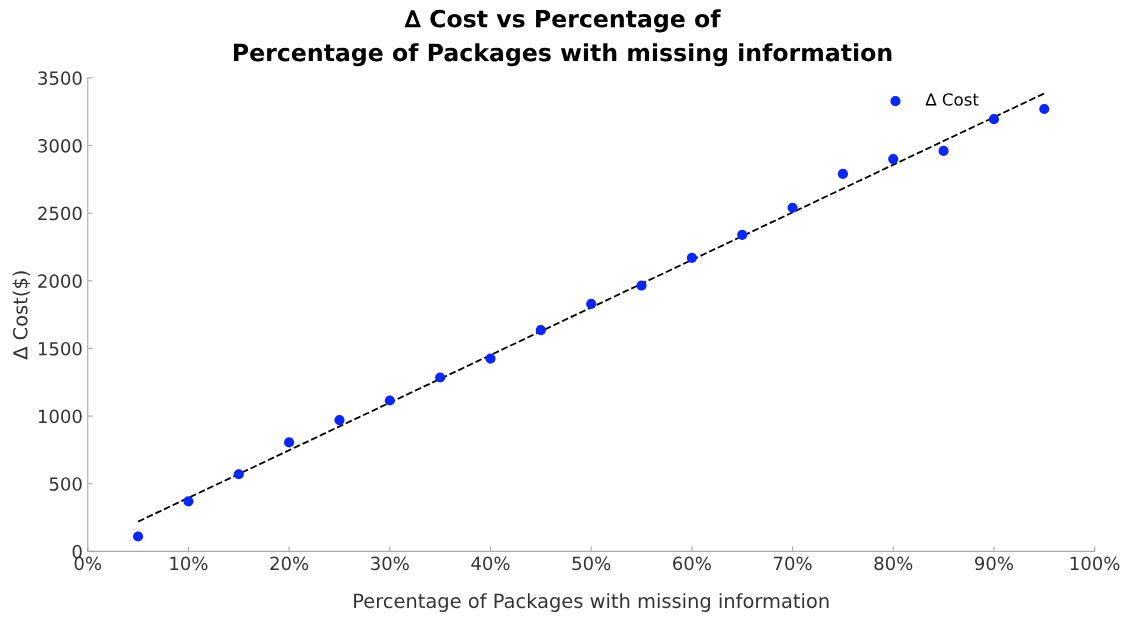 The height and width of the screenshot is (623, 1125). I want to click on chart-title: ∆ Cost vs Percentage of Percentage of Packages with missing information, so click(563, 38).